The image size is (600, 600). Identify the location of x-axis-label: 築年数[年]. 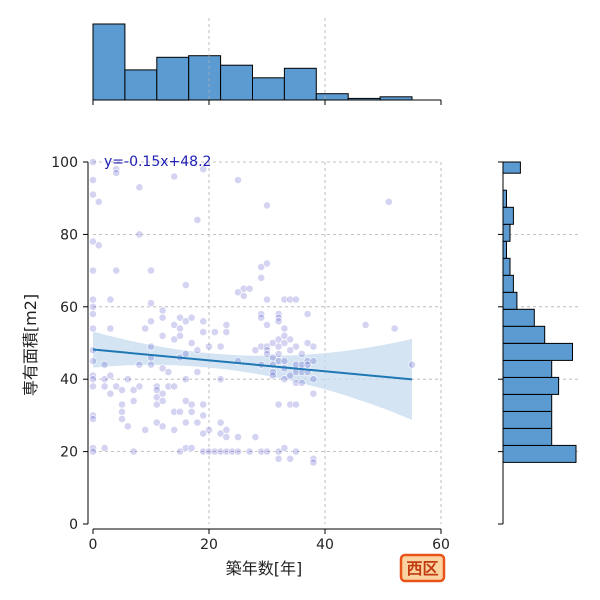
(264, 568).